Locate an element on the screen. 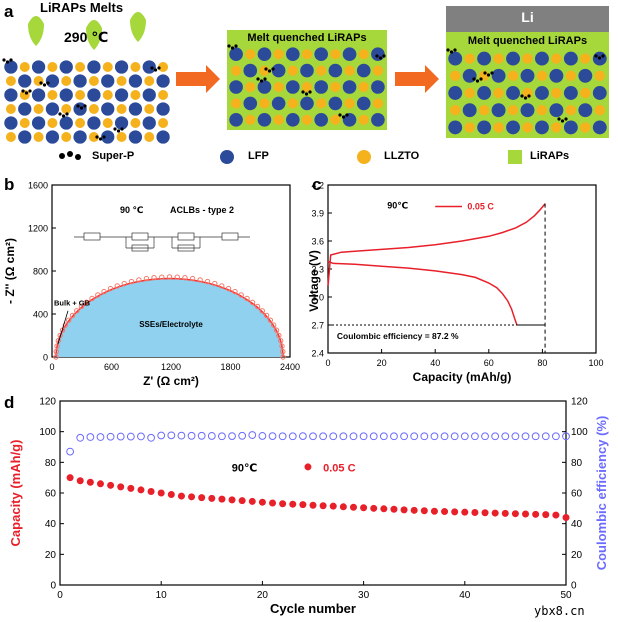 The image size is (618, 622). x-tick-label: 20 is located at coordinates (263, 595).